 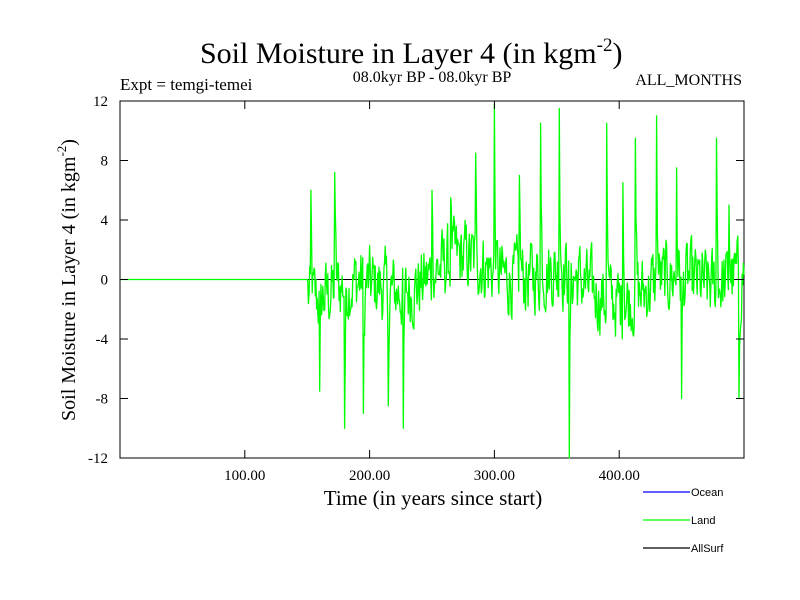 I want to click on x-tick-label: 100.00, so click(x=244, y=476).